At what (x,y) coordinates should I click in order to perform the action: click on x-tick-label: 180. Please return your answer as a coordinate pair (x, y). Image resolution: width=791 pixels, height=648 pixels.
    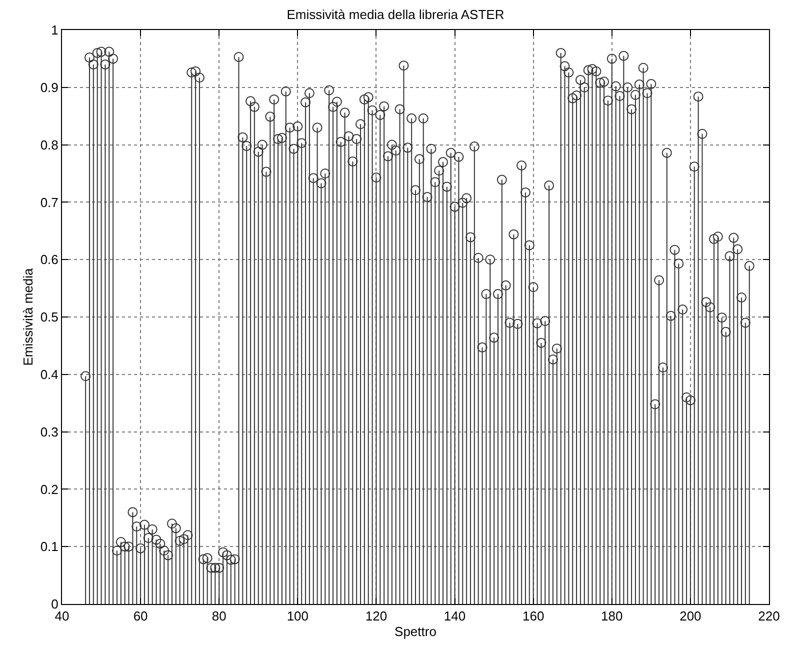
    Looking at the image, I should click on (612, 616).